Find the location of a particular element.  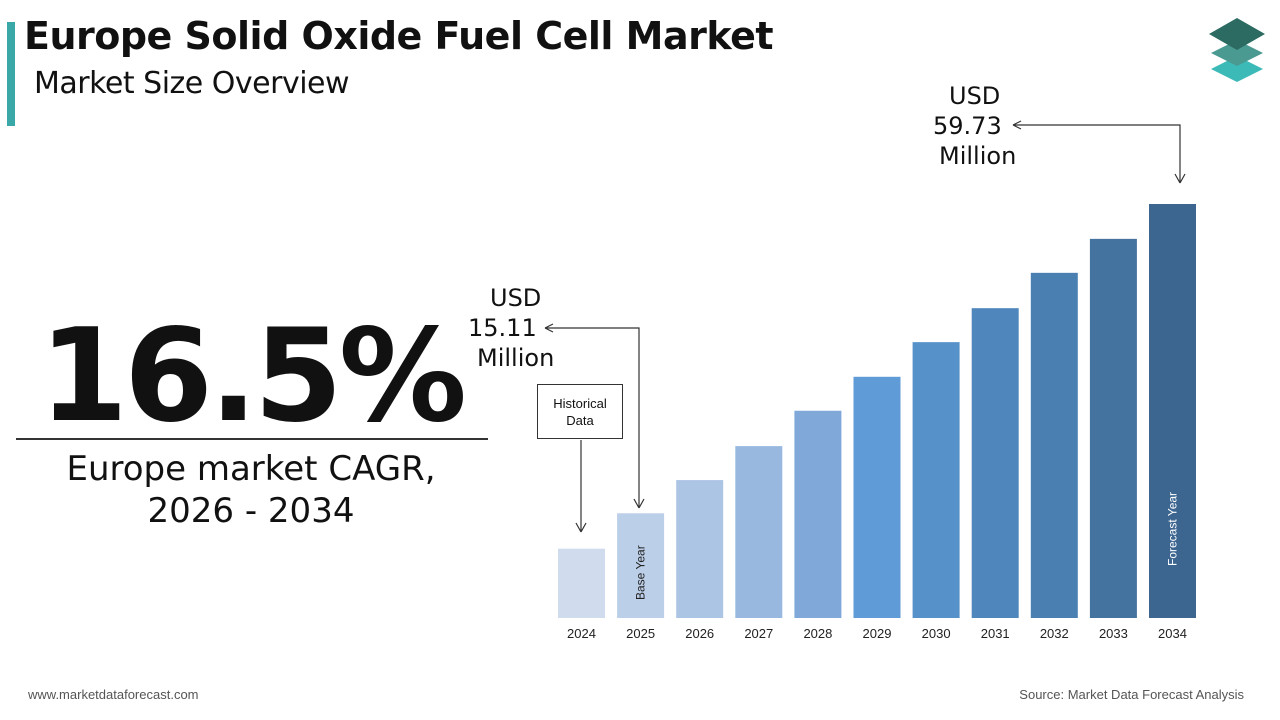

start-value-callout: USD 15.11 Million is located at coordinates (511, 328).